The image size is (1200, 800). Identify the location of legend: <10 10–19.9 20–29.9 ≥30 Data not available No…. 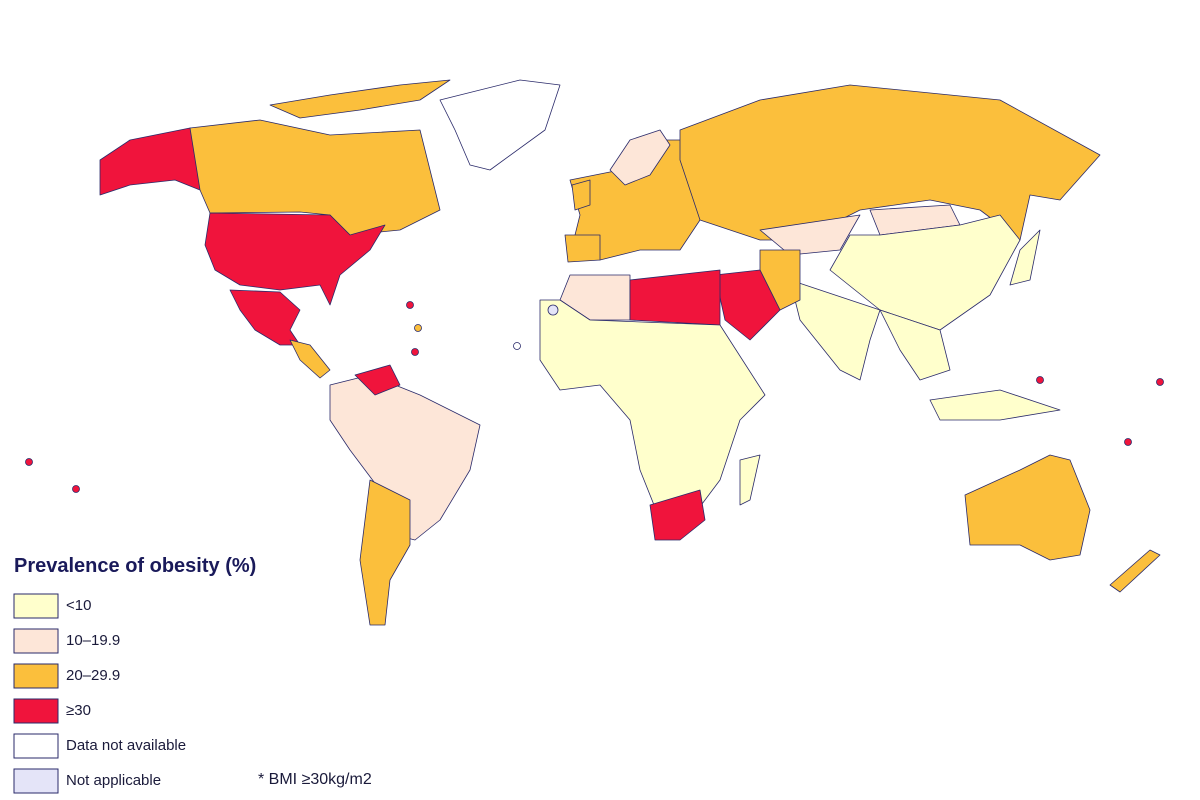
(99, 693).